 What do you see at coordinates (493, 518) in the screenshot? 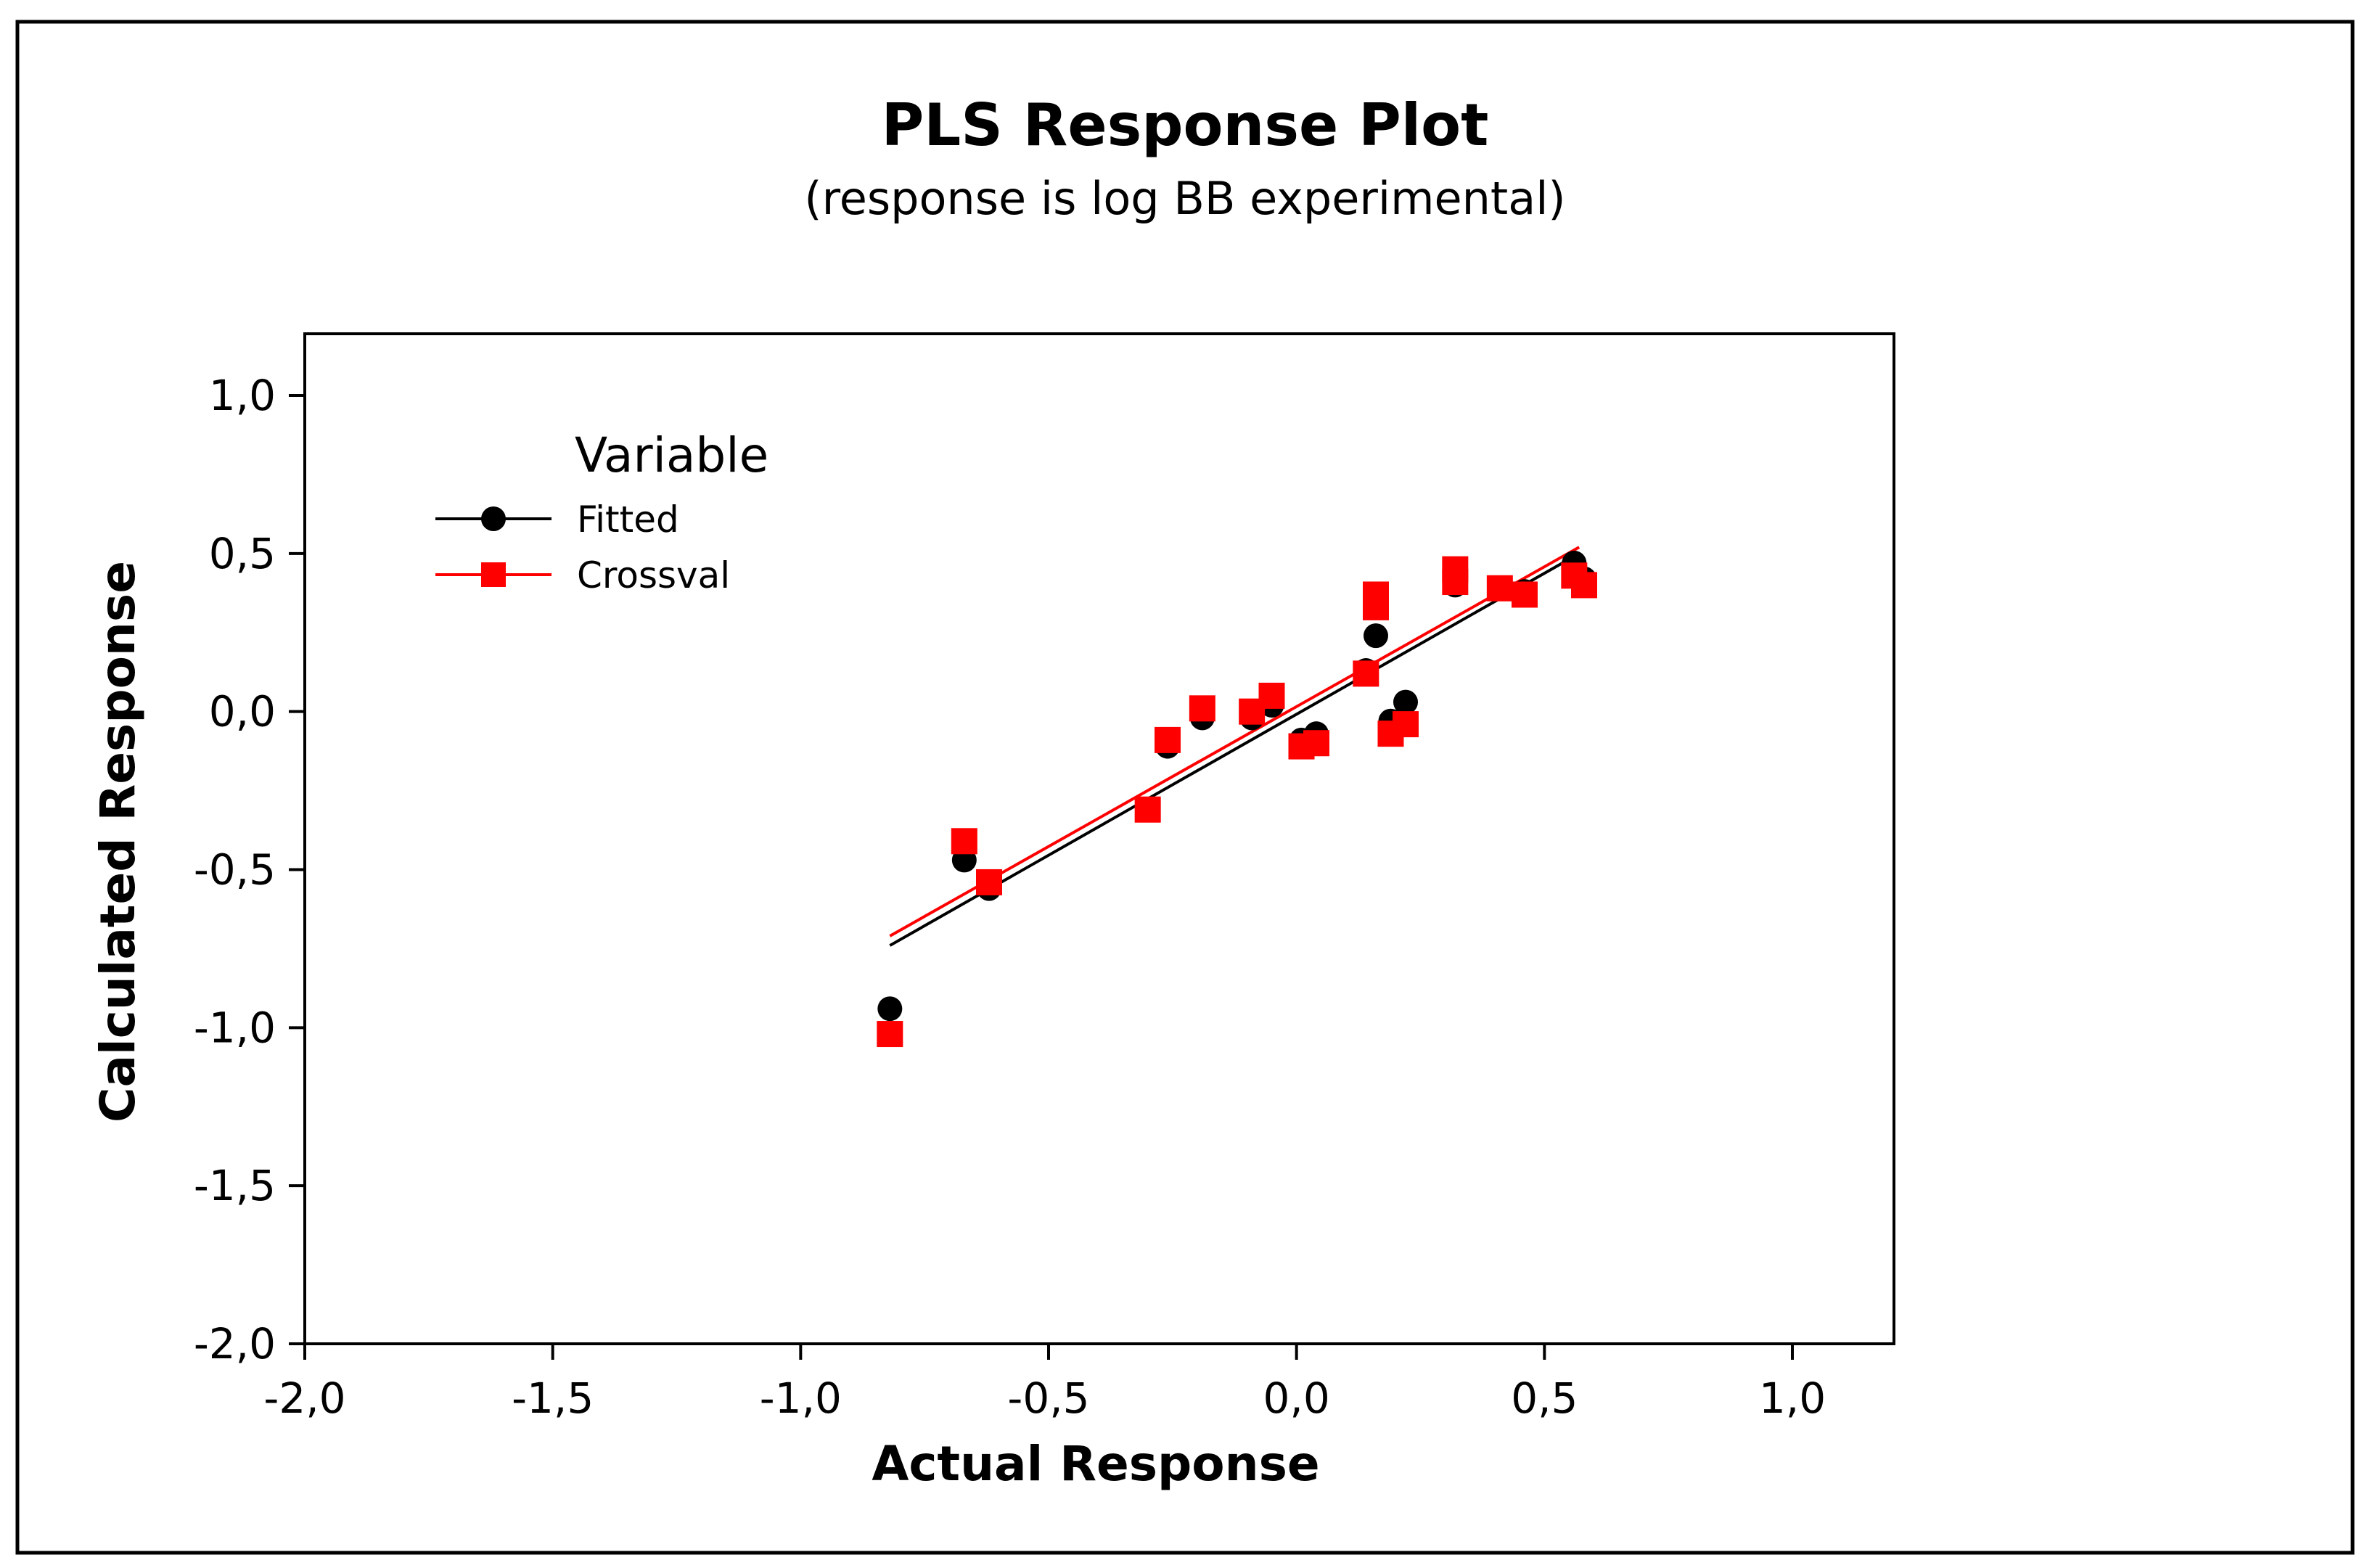
I see `legend-fitted-marker` at bounding box center [493, 518].